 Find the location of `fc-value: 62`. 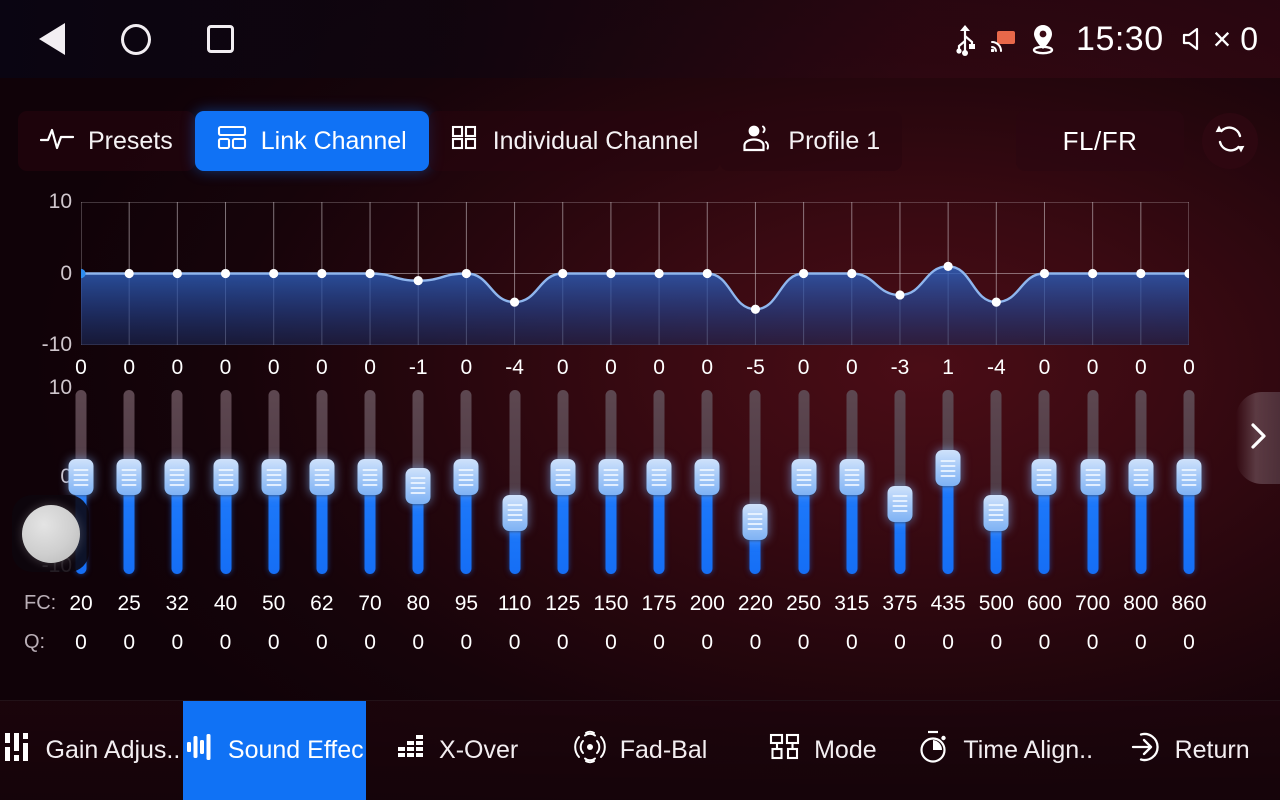

fc-value: 62 is located at coordinates (322, 603).